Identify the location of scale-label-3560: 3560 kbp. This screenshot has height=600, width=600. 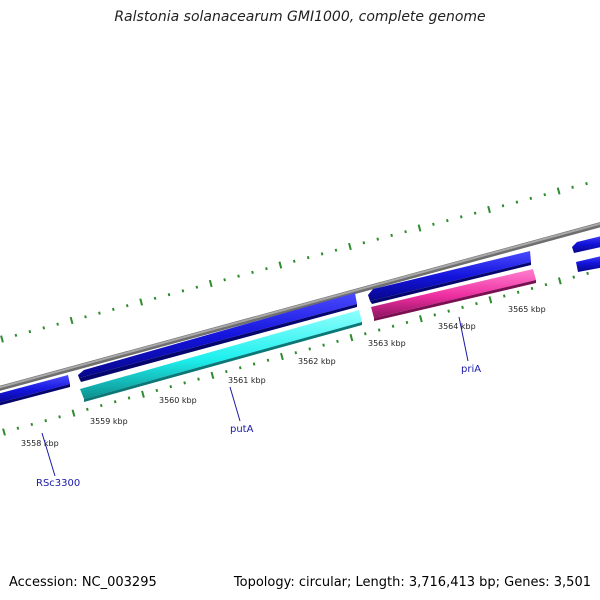
(178, 400).